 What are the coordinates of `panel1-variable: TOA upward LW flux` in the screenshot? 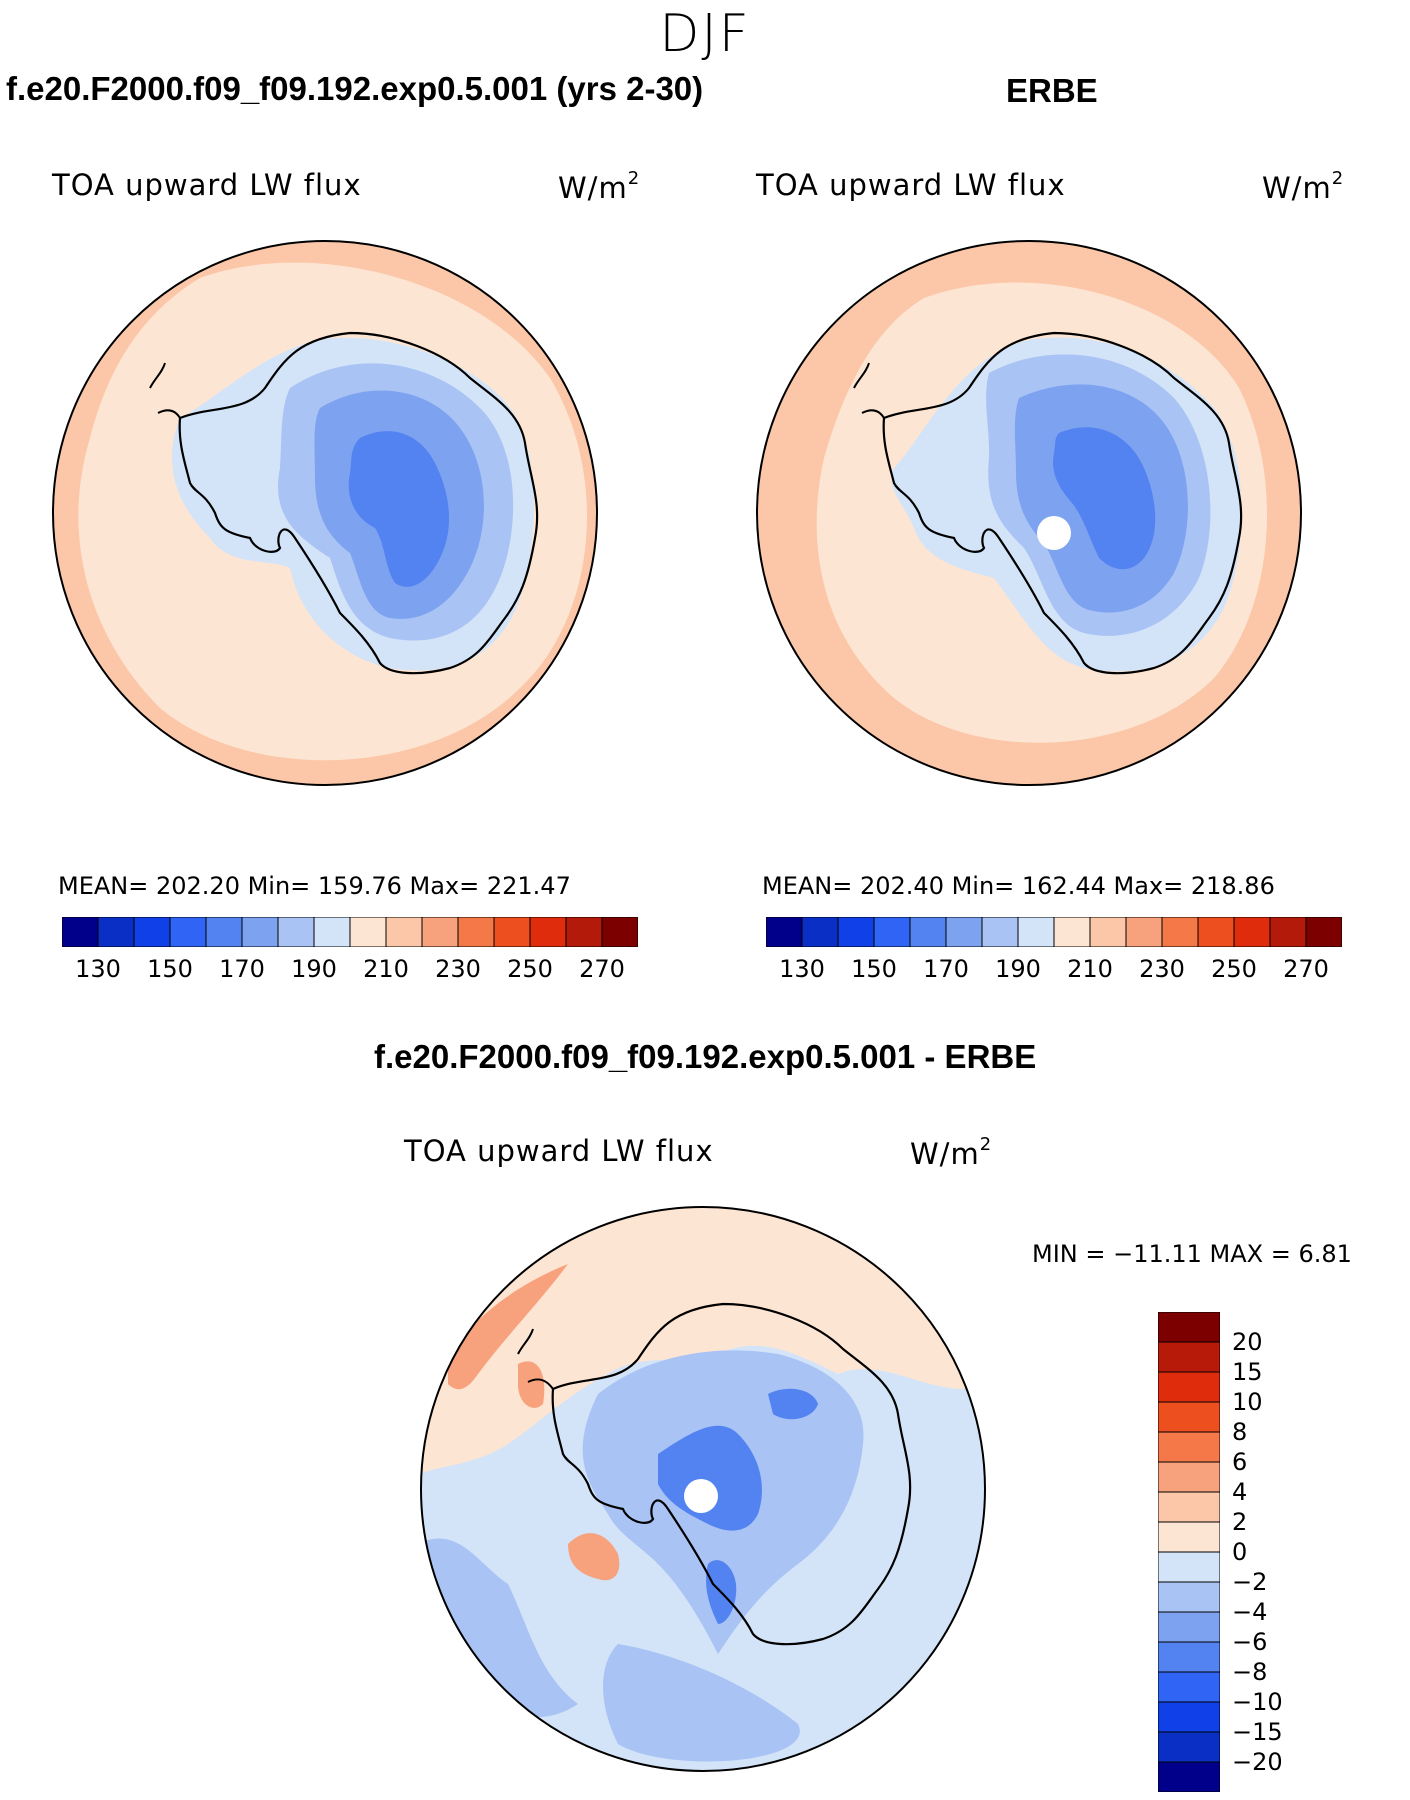 It's located at (207, 185).